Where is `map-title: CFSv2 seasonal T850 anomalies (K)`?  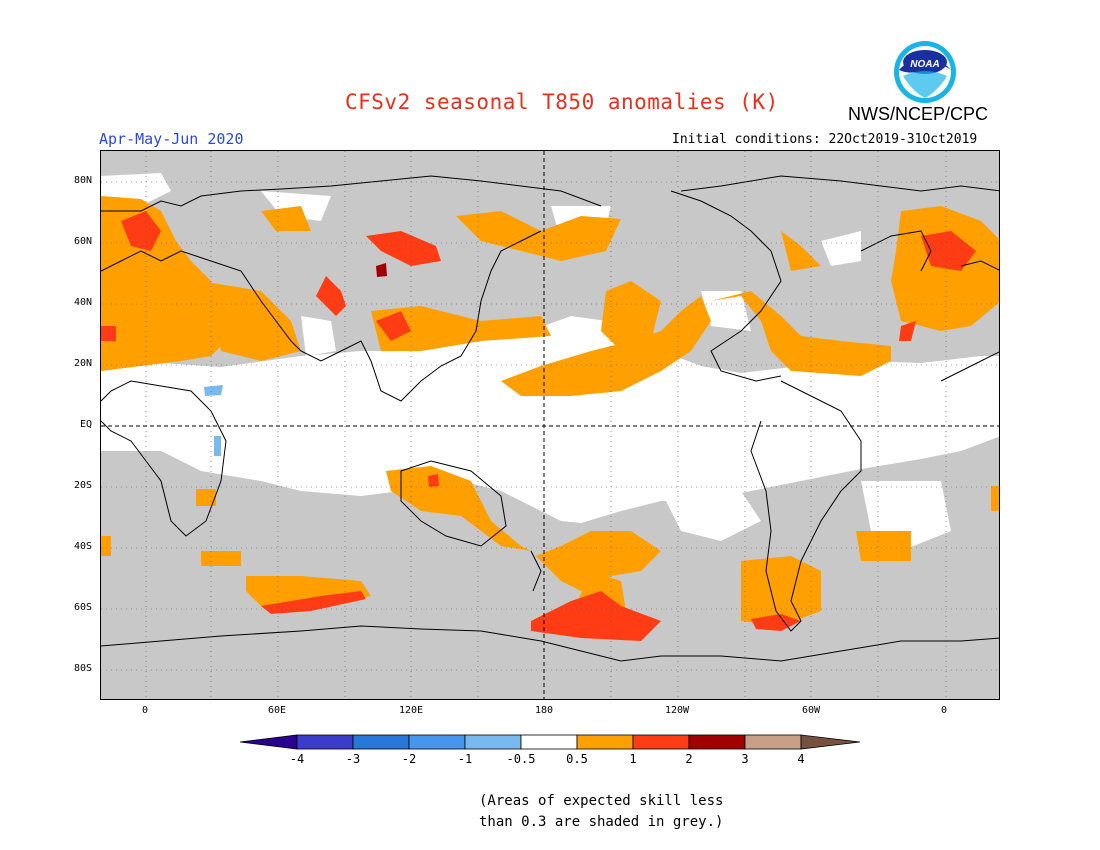
map-title: CFSv2 seasonal T850 anomalies (K) is located at coordinates (562, 102).